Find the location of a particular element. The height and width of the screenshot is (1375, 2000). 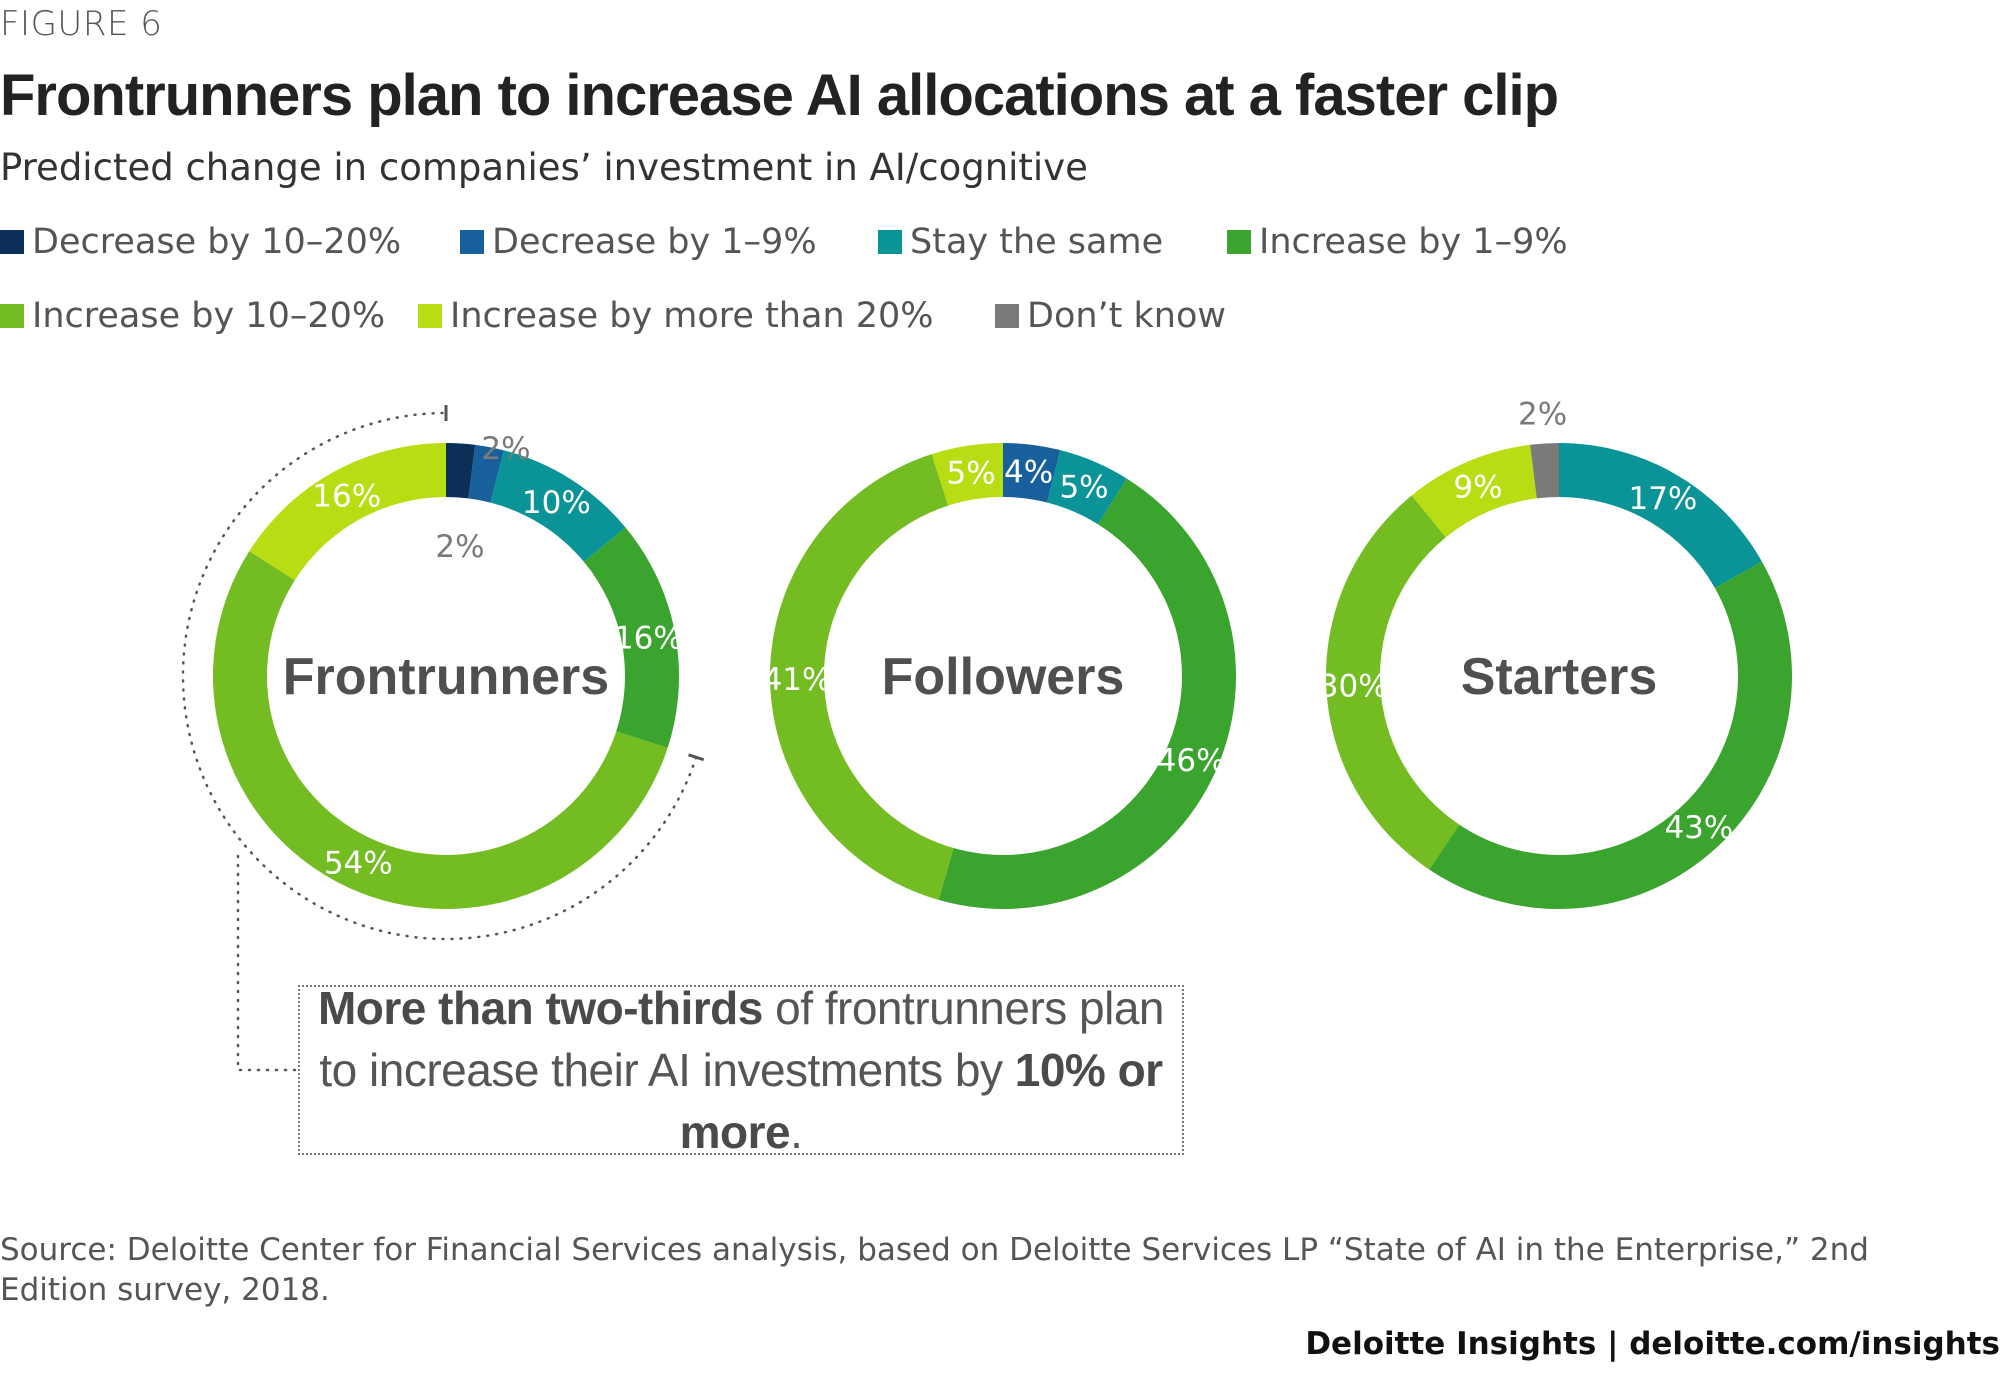

donut-center-label: Followers is located at coordinates (1003, 677).